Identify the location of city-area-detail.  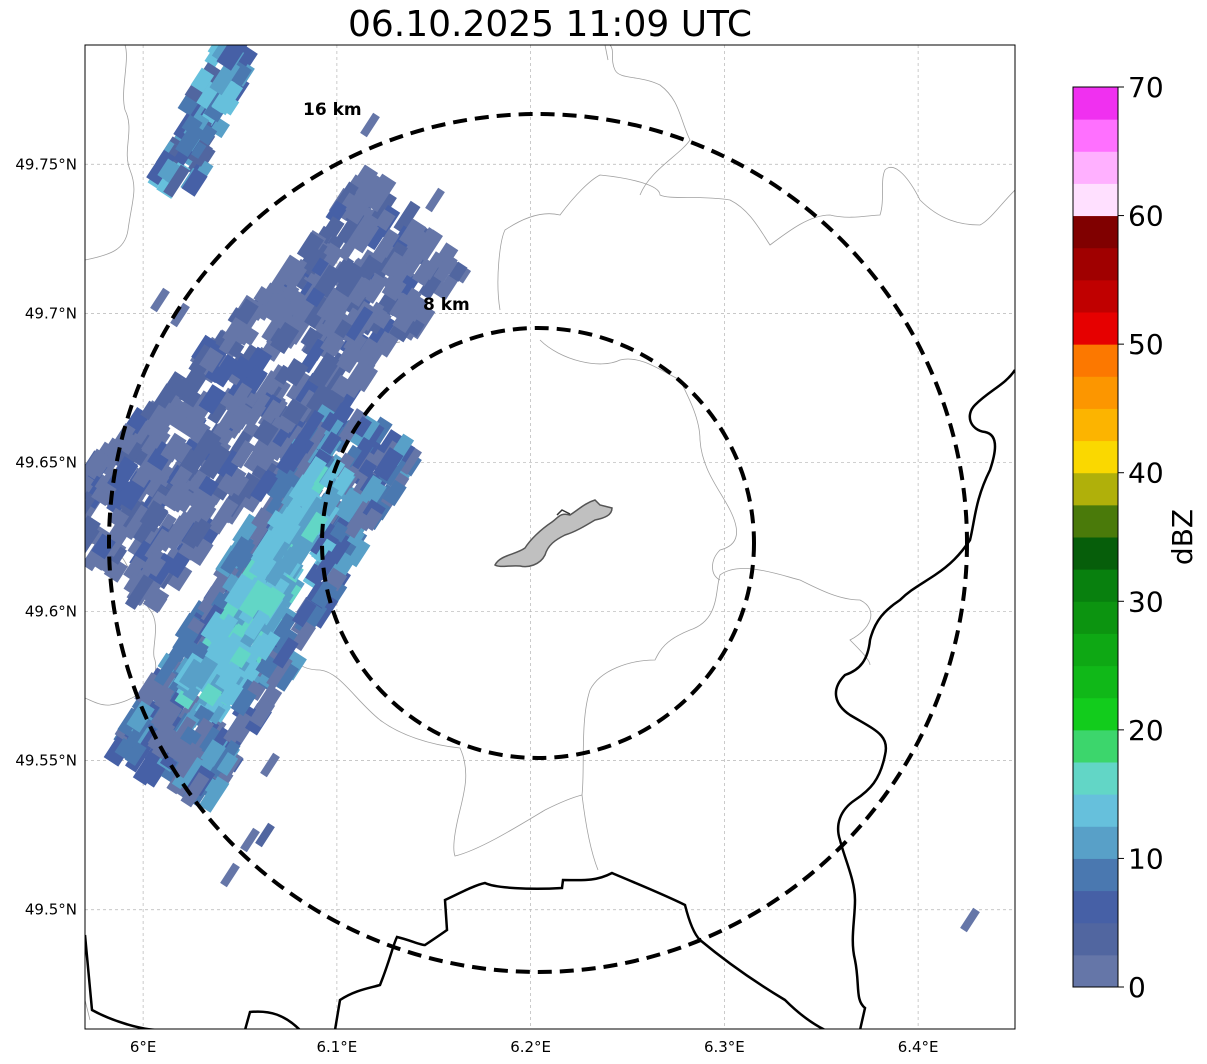
(563, 512).